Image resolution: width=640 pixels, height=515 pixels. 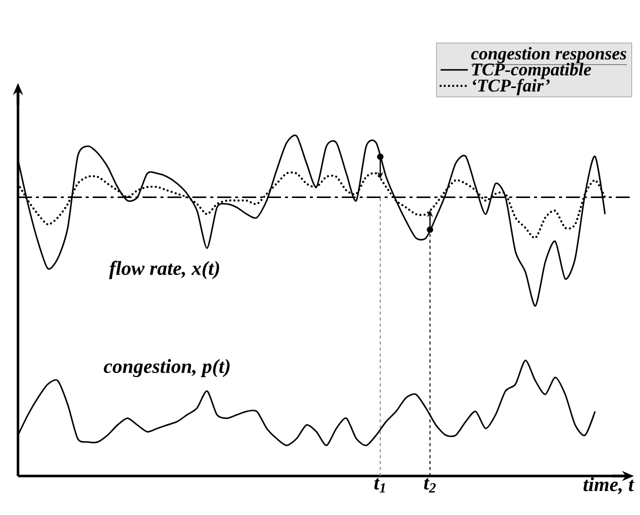 What do you see at coordinates (511, 87) in the screenshot?
I see `legend-label: ‘TCP-fair’` at bounding box center [511, 87].